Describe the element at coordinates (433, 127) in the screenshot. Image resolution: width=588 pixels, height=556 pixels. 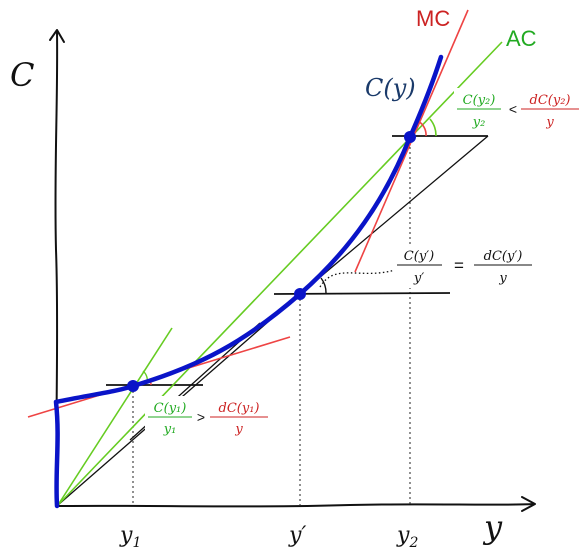
I see `angle-arc-green-y2` at that location.